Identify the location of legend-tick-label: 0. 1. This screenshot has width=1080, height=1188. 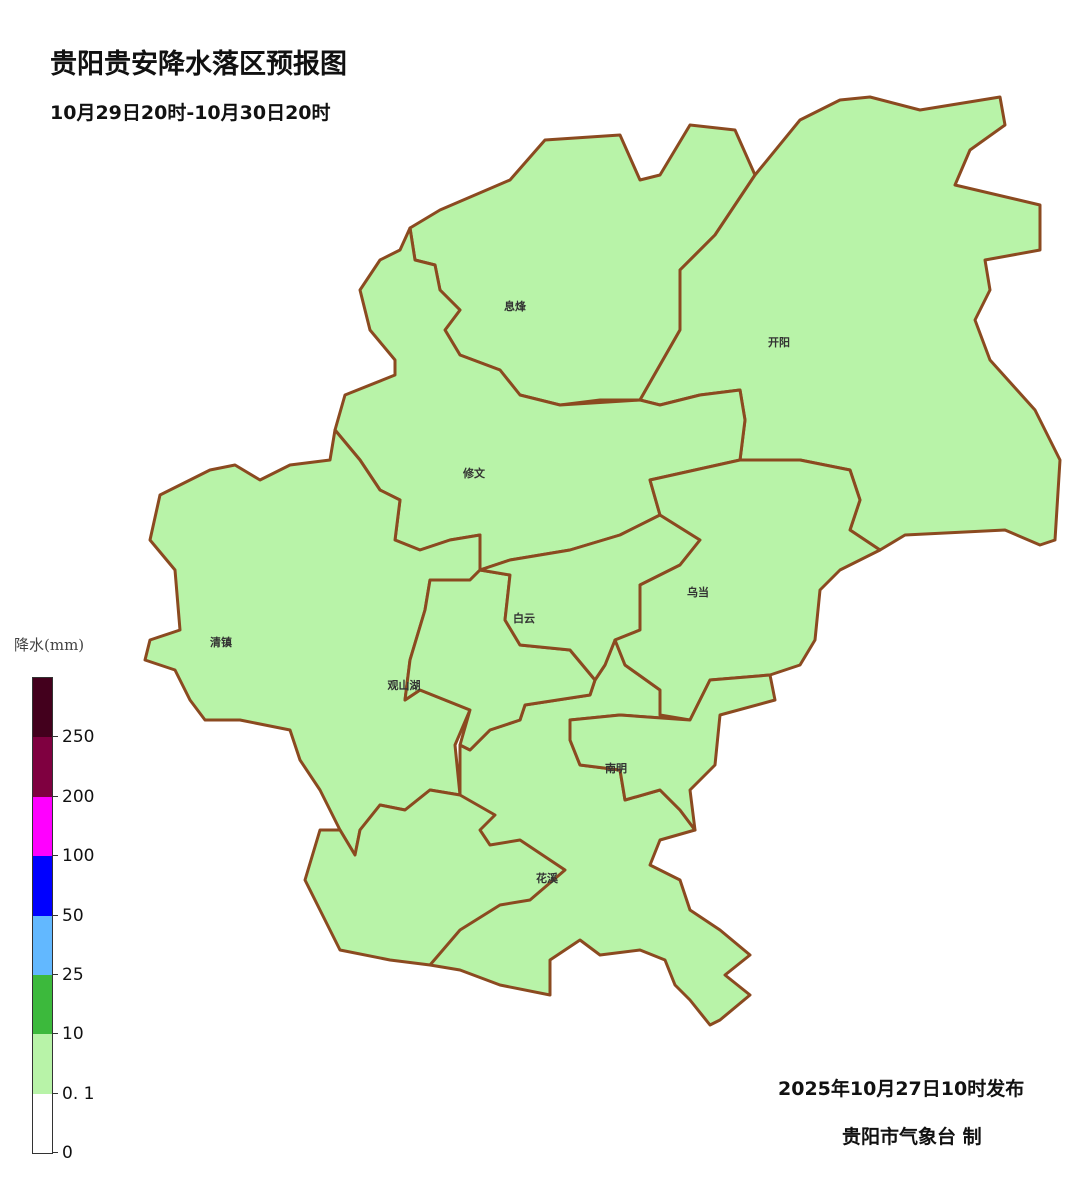
(78, 1093).